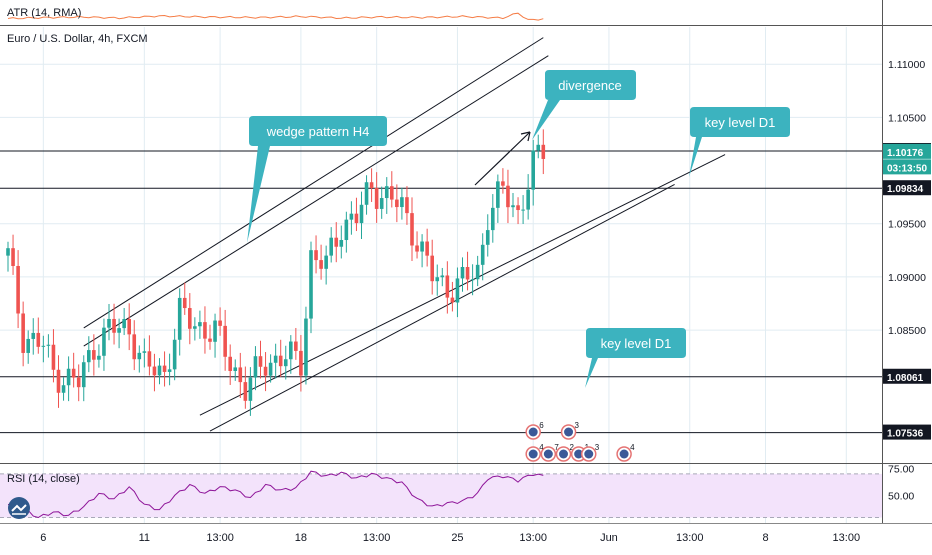 Image resolution: width=932 pixels, height=555 pixels. I want to click on event-count: 6, so click(541, 425).